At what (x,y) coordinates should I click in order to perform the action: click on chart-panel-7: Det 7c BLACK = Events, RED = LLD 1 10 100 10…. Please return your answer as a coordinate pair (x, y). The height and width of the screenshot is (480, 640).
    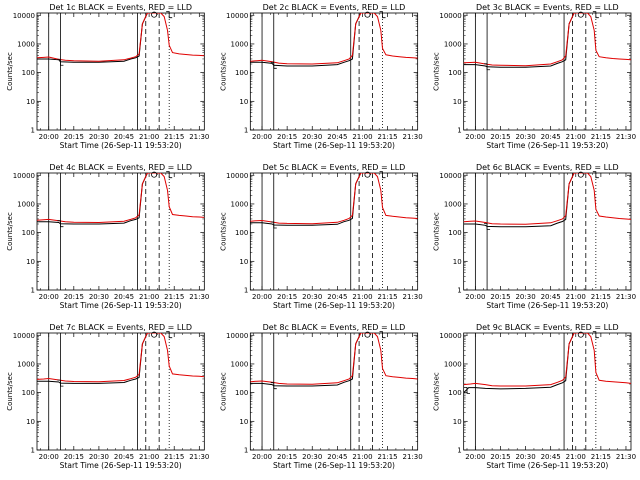
    Looking at the image, I should click on (107, 396).